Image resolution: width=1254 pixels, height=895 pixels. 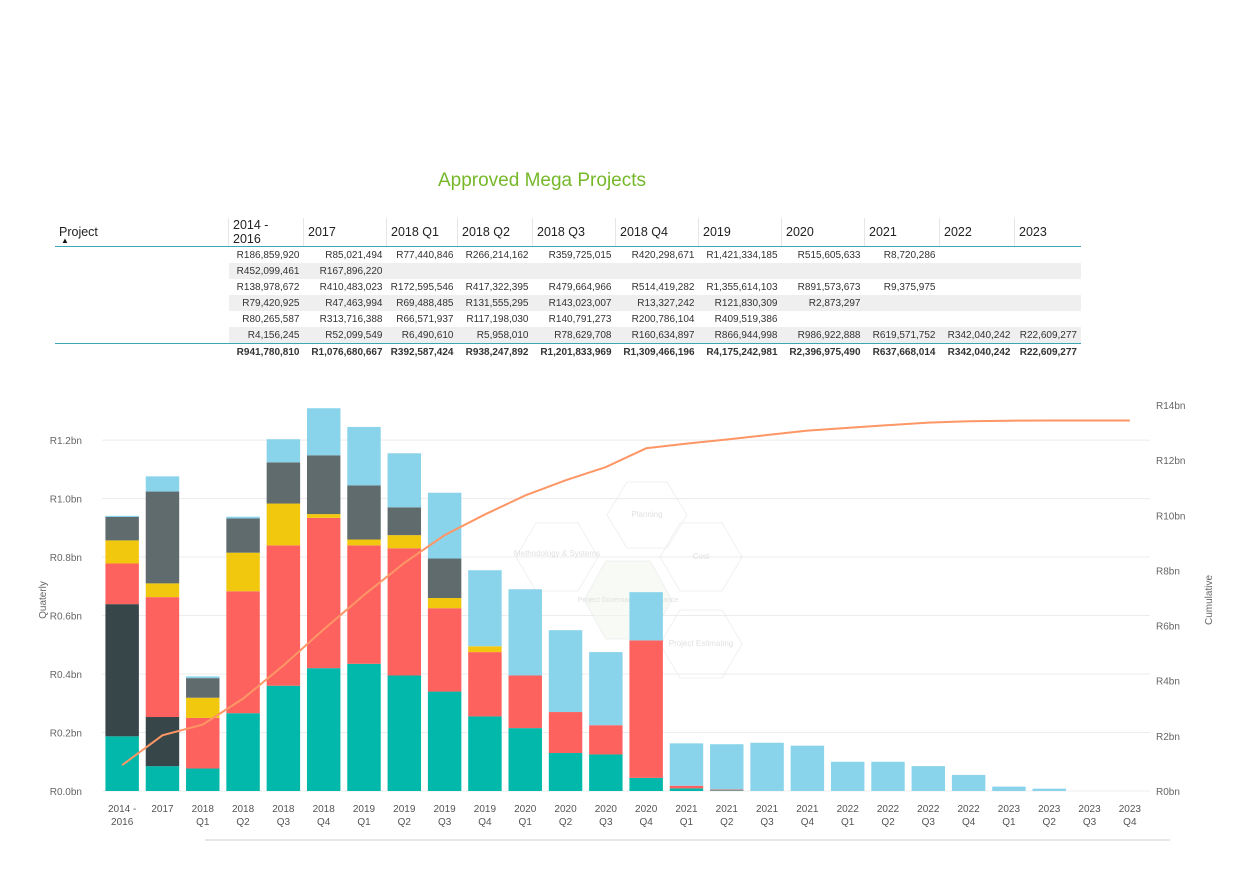 I want to click on column-header-project: Project ▲, so click(x=142, y=232).